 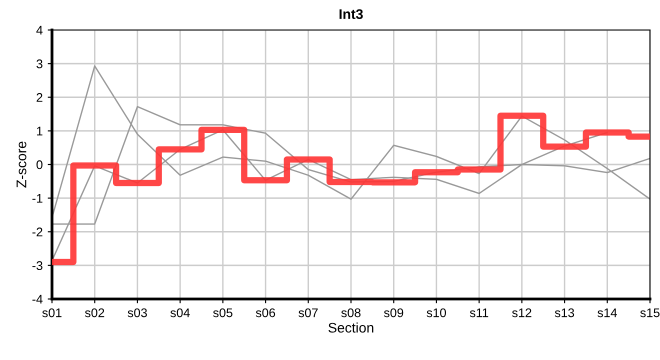 I want to click on y-tick-label: 4, so click(x=39, y=30).